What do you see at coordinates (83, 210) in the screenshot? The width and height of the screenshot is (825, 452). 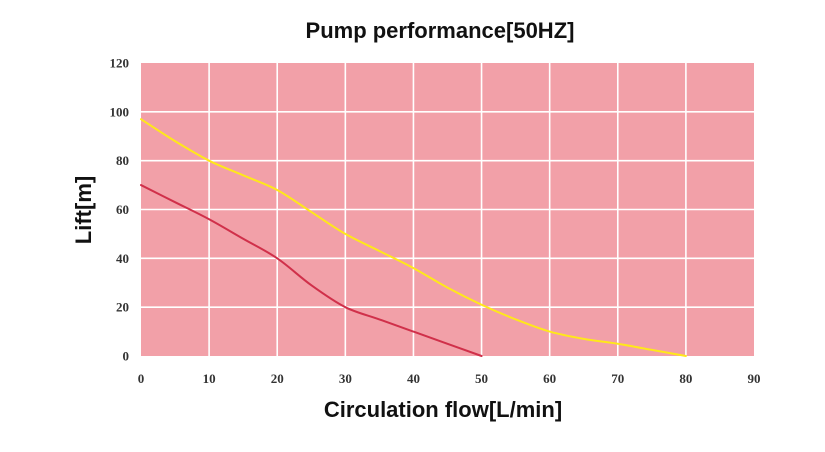 I see `y-axis-title: Lift[m]` at bounding box center [83, 210].